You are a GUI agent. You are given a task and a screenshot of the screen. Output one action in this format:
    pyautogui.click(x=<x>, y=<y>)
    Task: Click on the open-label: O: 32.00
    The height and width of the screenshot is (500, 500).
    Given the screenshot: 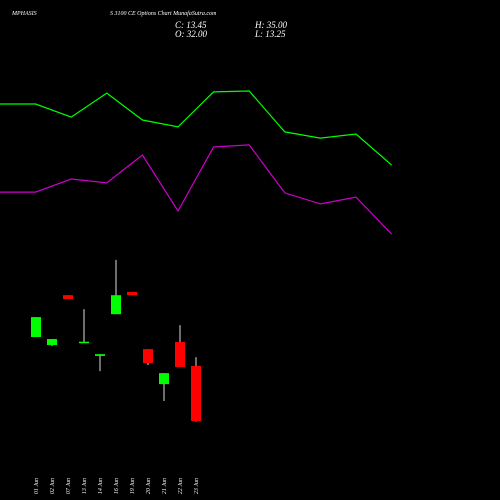 What is the action you would take?
    pyautogui.click(x=191, y=34)
    